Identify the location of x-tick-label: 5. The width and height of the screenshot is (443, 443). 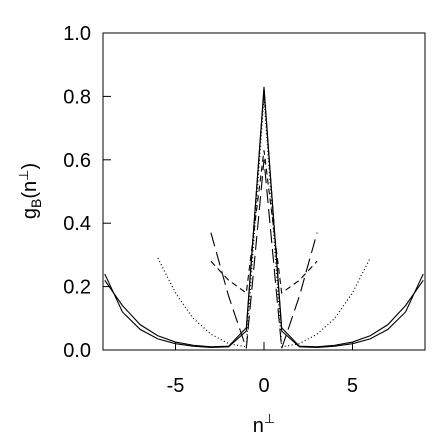
(352, 386).